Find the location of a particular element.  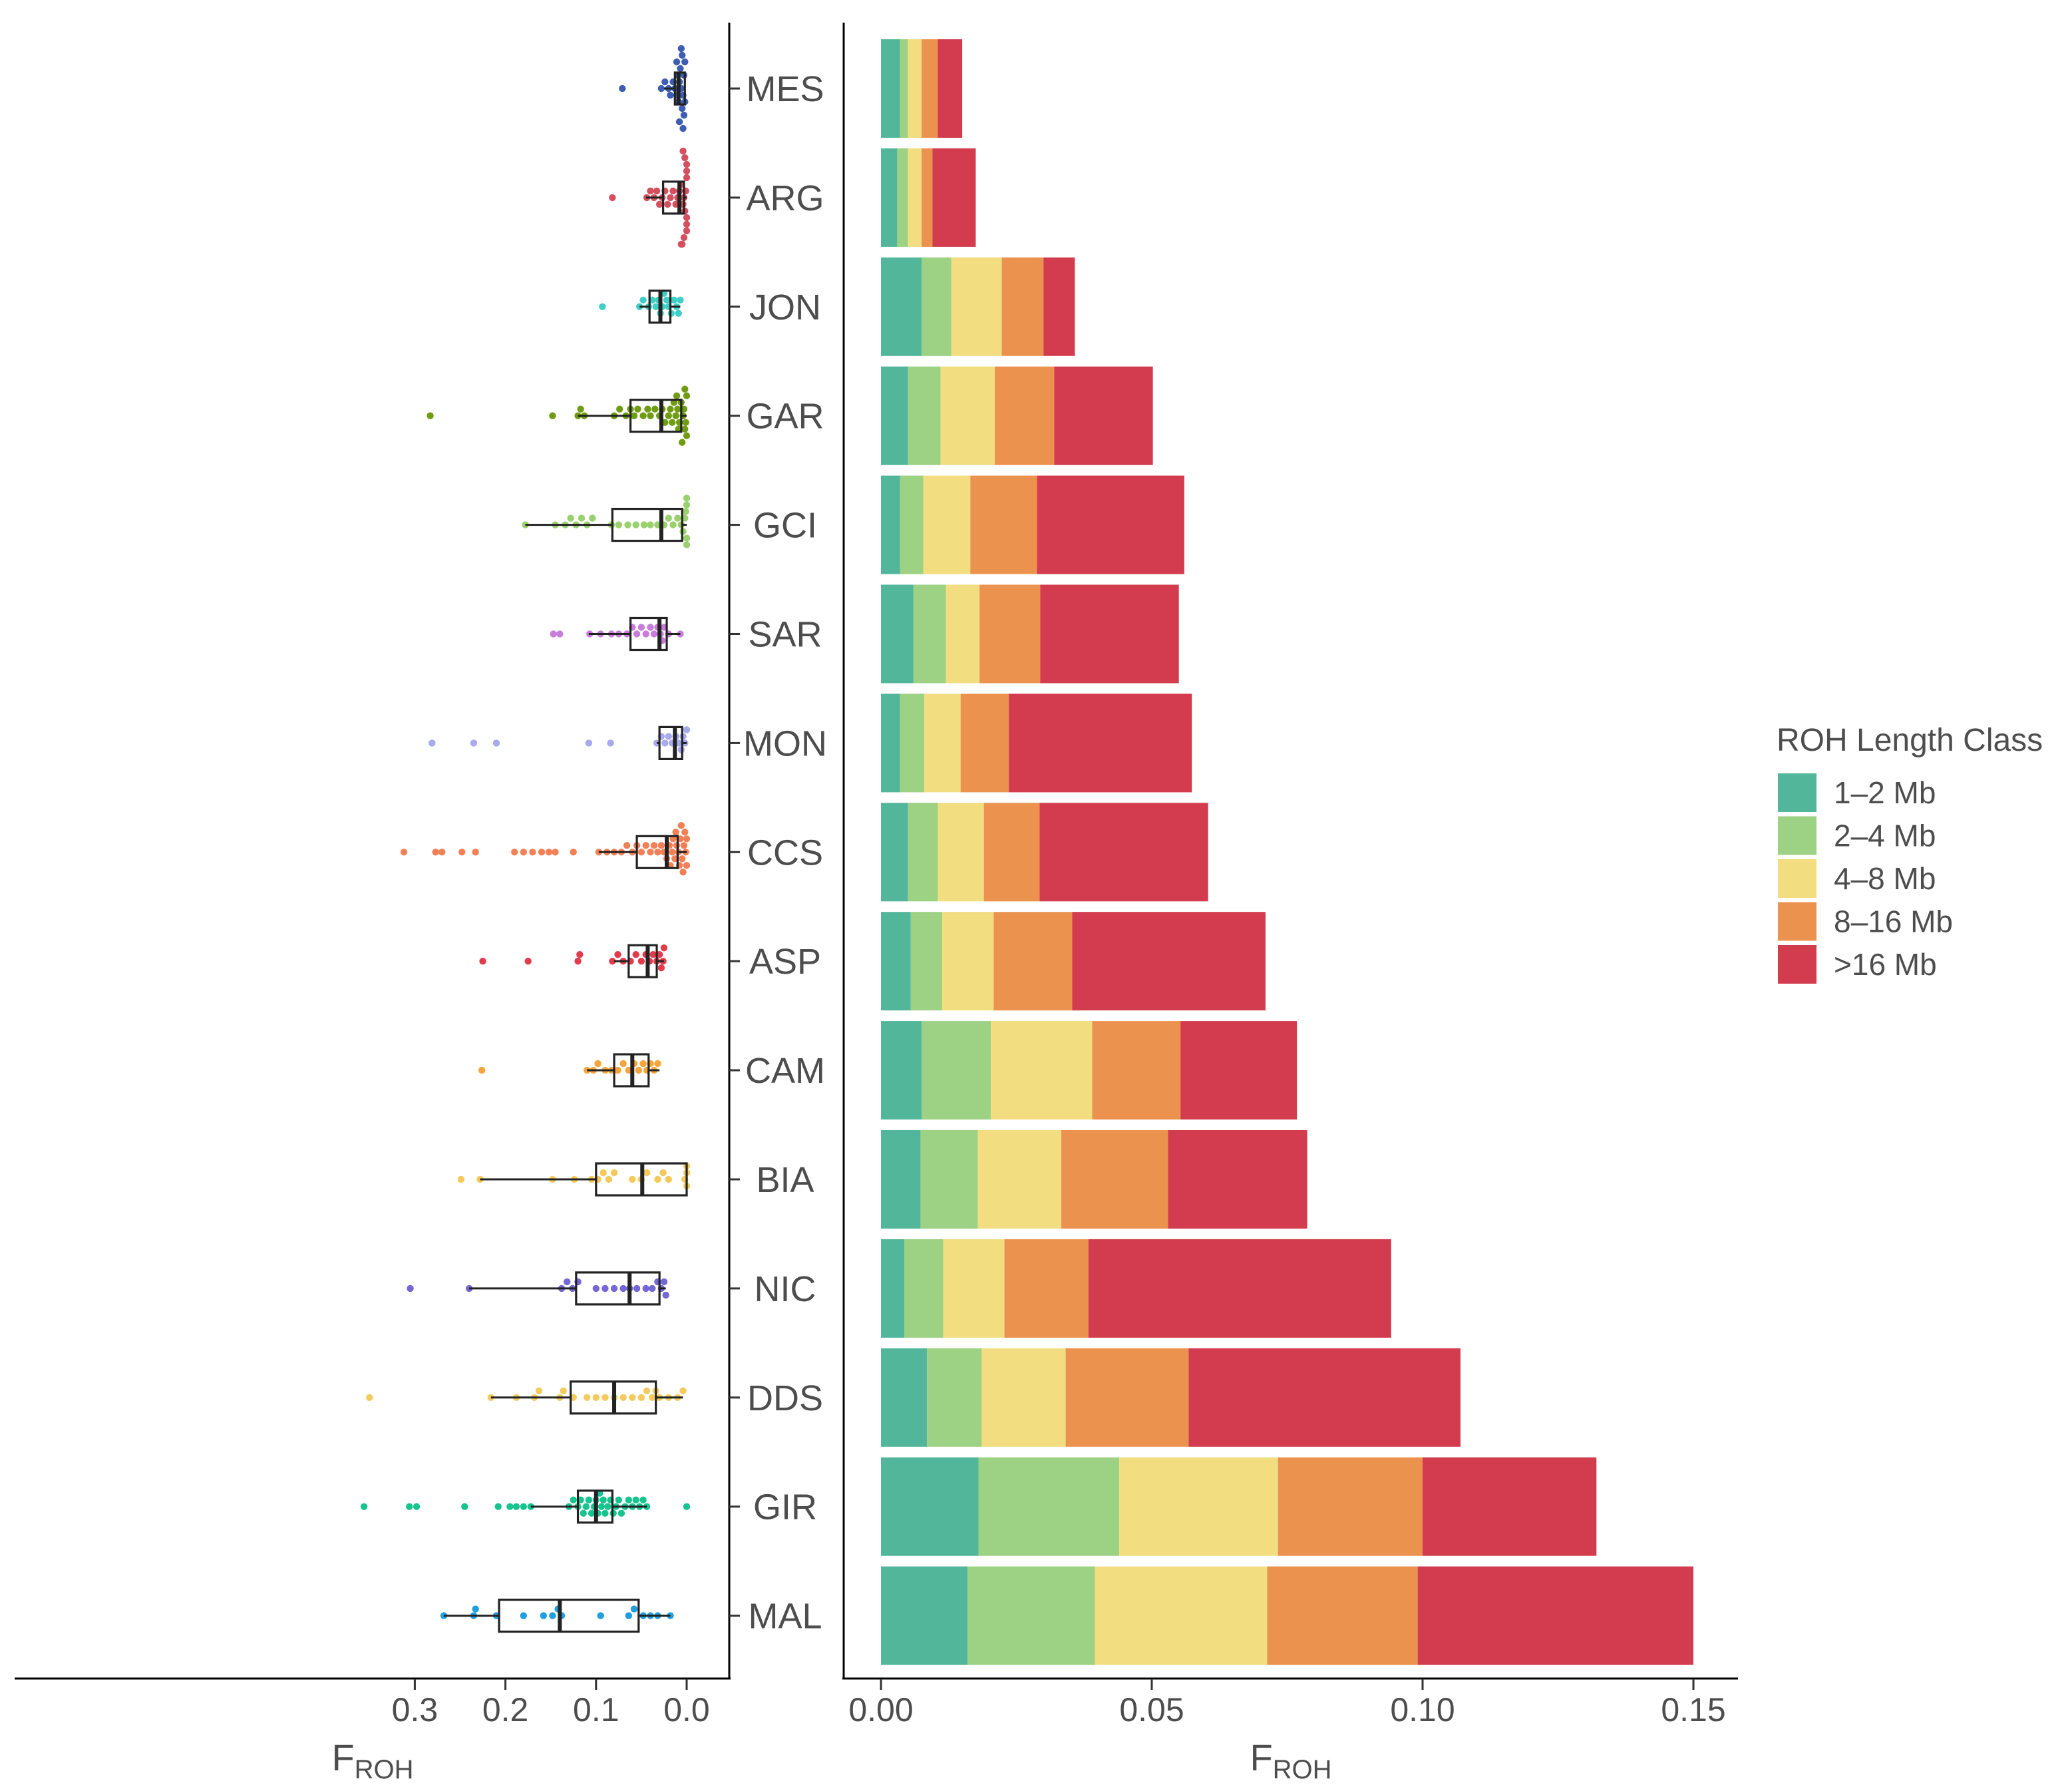

population-label-mes: MES is located at coordinates (785, 89).